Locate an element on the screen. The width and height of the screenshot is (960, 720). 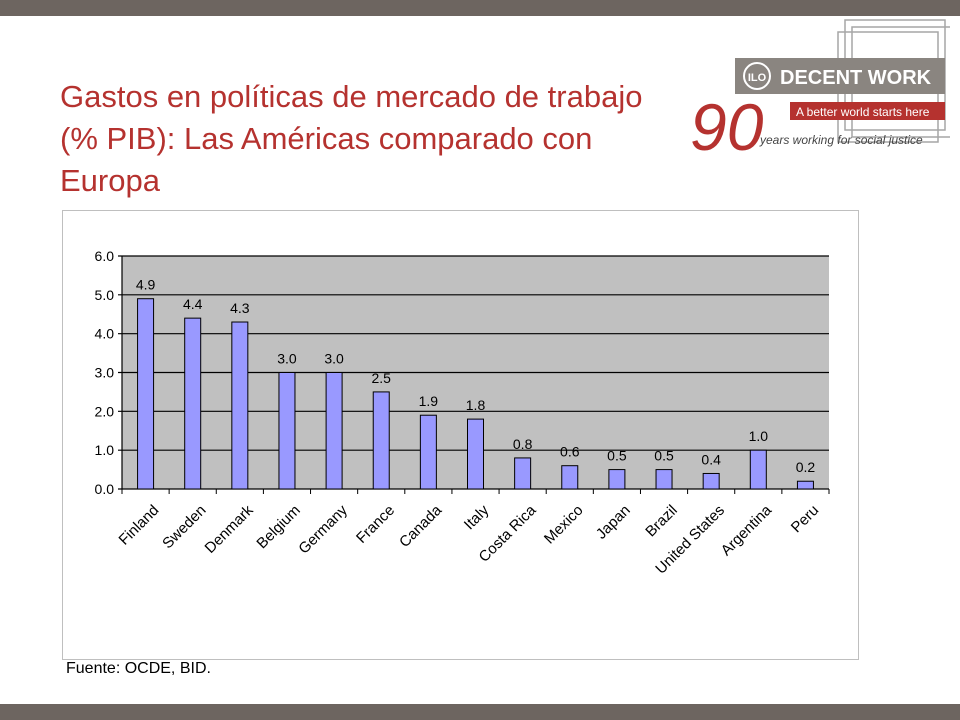
svg-text: ILO is located at coordinates (757, 78).